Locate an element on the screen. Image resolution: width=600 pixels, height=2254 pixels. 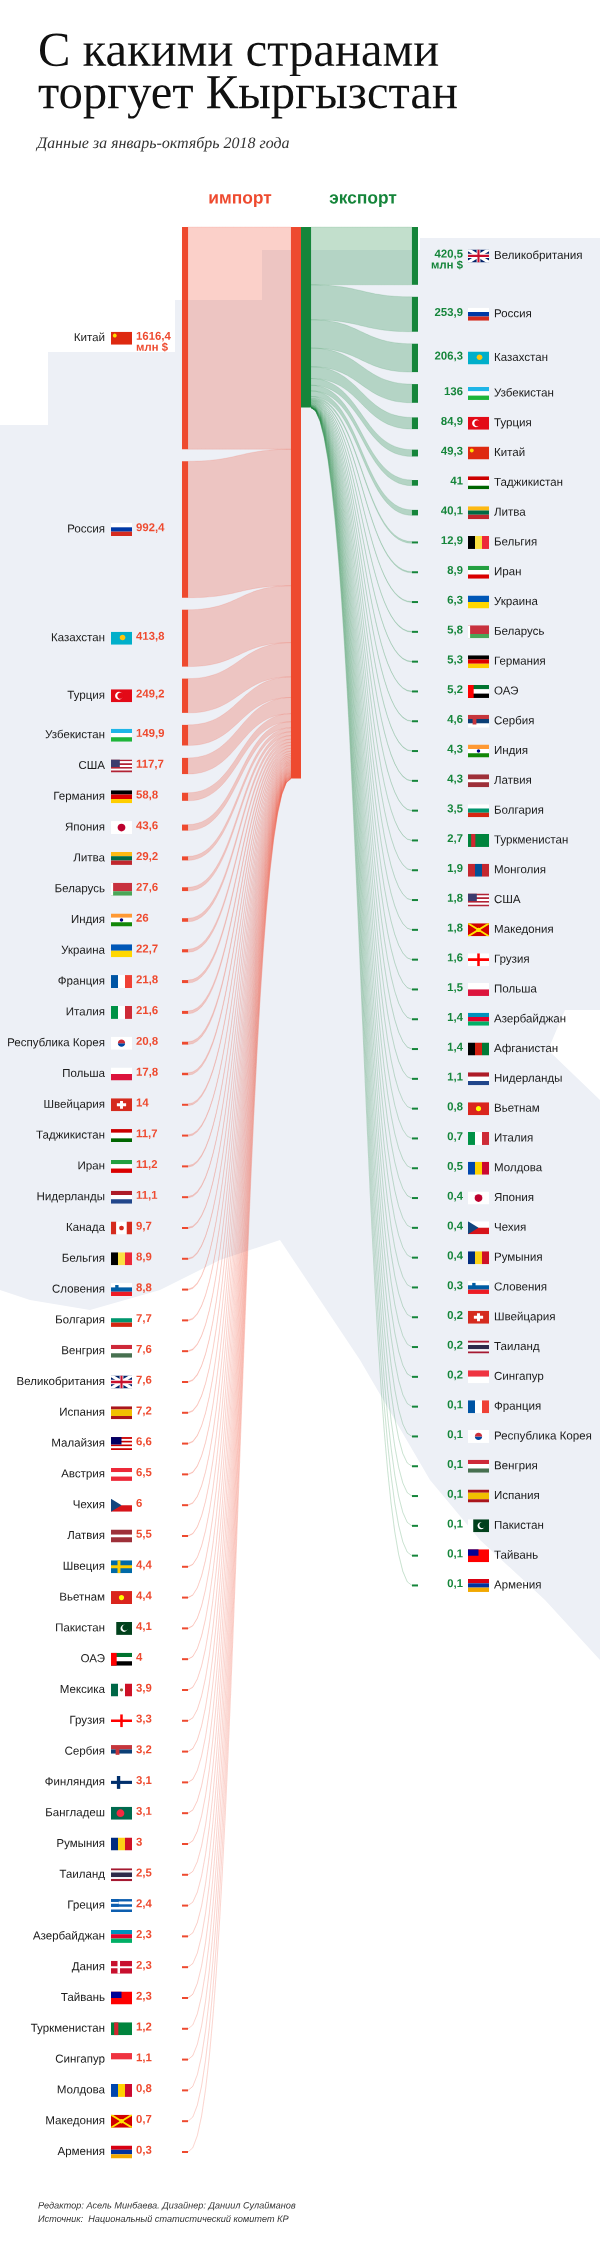
data-label: 3 is located at coordinates (139, 1841).